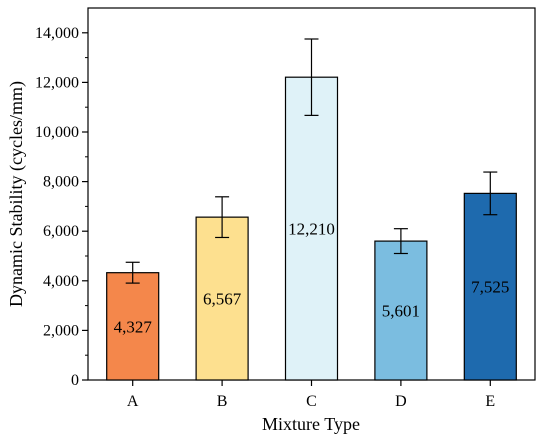 The width and height of the screenshot is (550, 441). Describe the element at coordinates (311, 424) in the screenshot. I see `x-axis-title: Mixture Type` at that location.